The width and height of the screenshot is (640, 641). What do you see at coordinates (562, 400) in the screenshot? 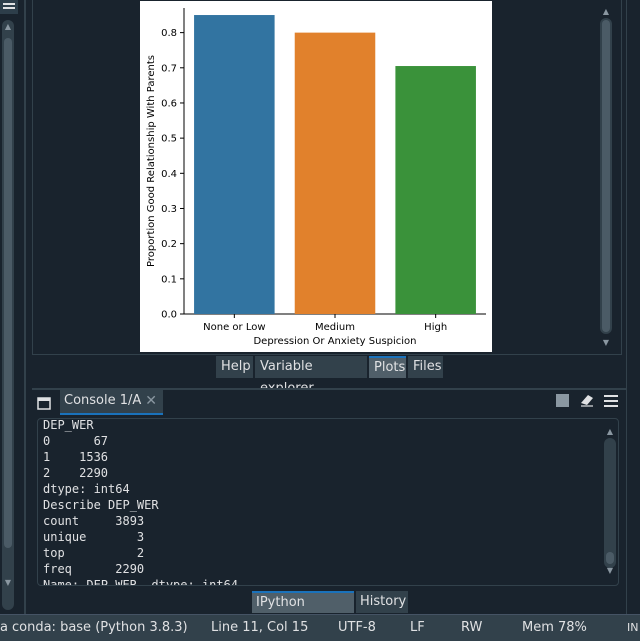
I see `stop-button` at bounding box center [562, 400].